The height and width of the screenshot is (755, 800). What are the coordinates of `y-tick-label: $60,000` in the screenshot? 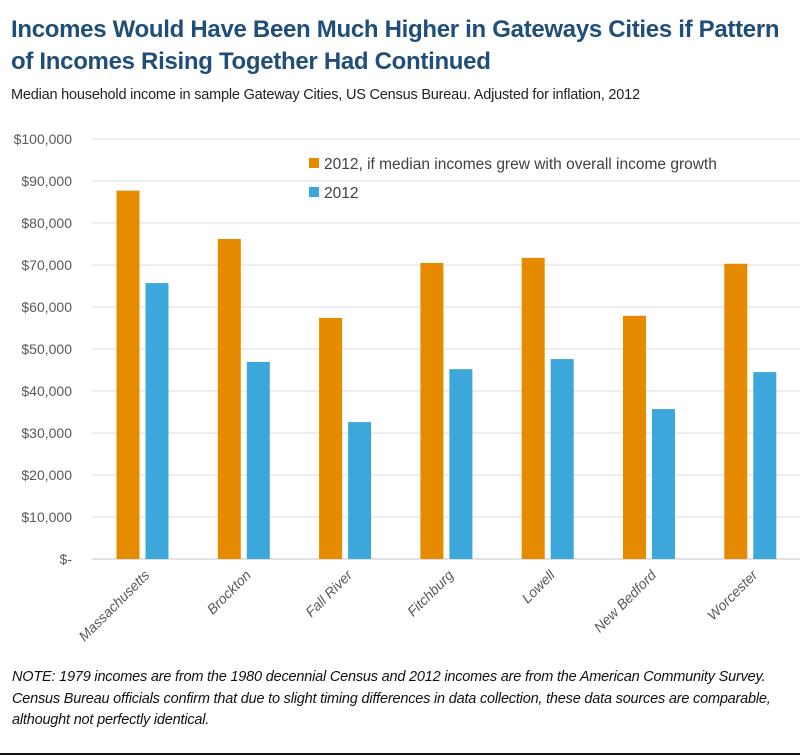 It's located at (46, 307).